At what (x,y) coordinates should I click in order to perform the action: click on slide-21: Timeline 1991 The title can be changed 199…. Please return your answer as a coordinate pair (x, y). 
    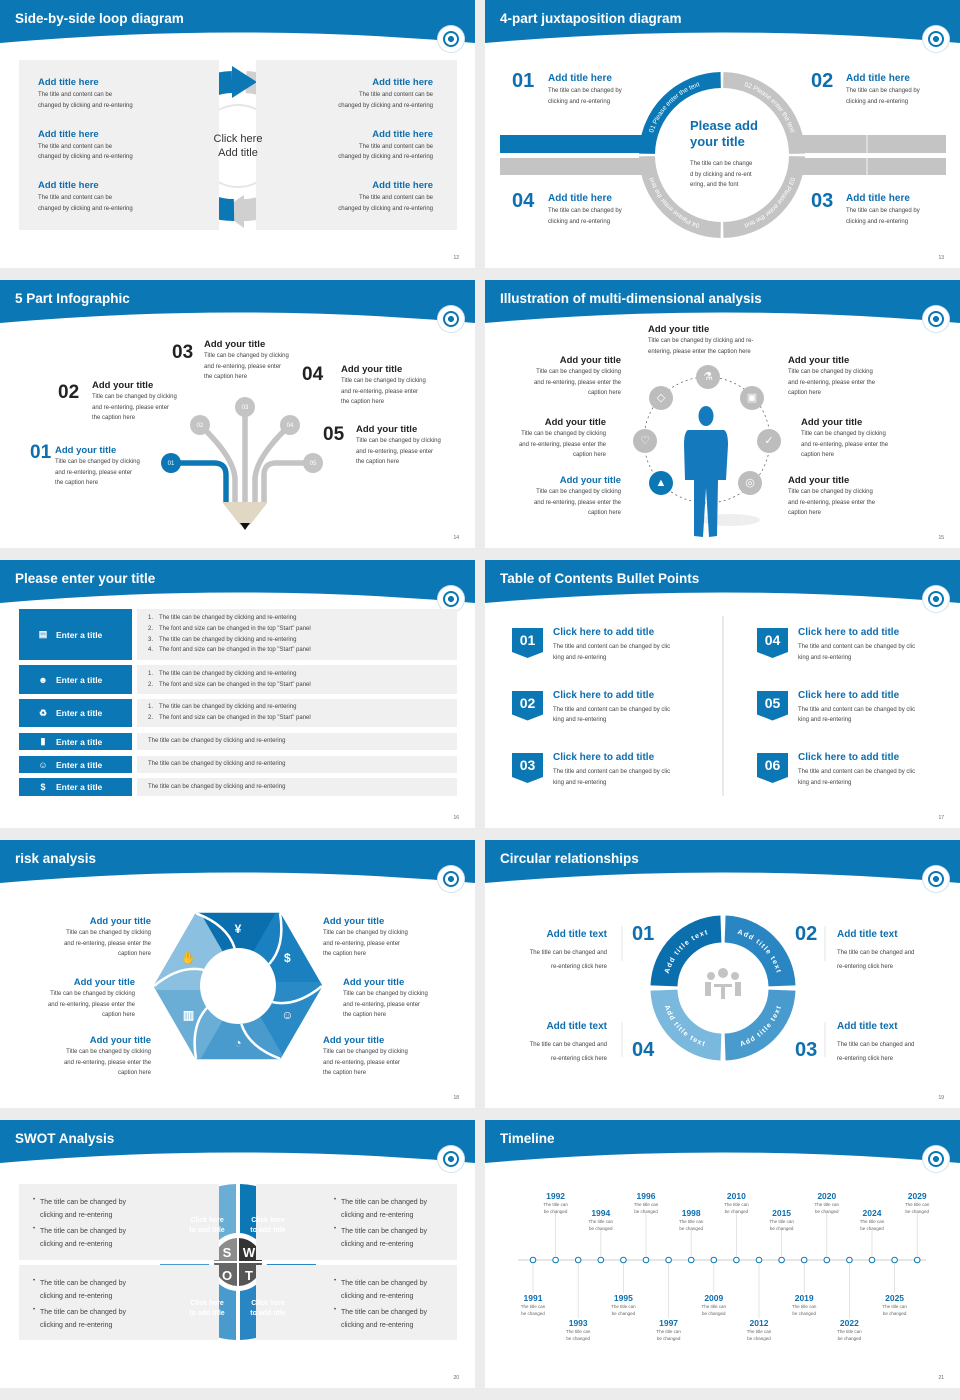
    Looking at the image, I should click on (722, 1254).